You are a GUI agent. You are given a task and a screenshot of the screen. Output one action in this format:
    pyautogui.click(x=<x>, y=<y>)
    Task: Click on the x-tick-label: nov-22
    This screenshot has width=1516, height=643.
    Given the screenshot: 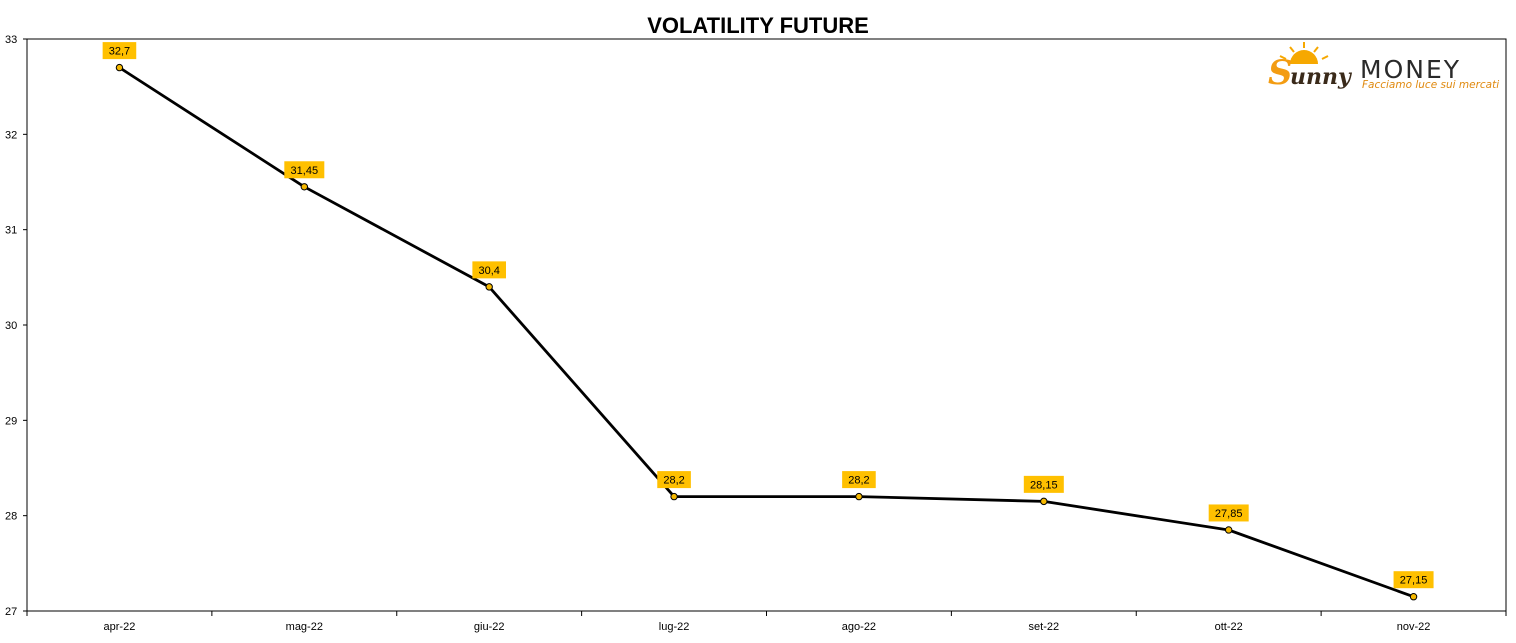 What is the action you would take?
    pyautogui.click(x=1414, y=627)
    